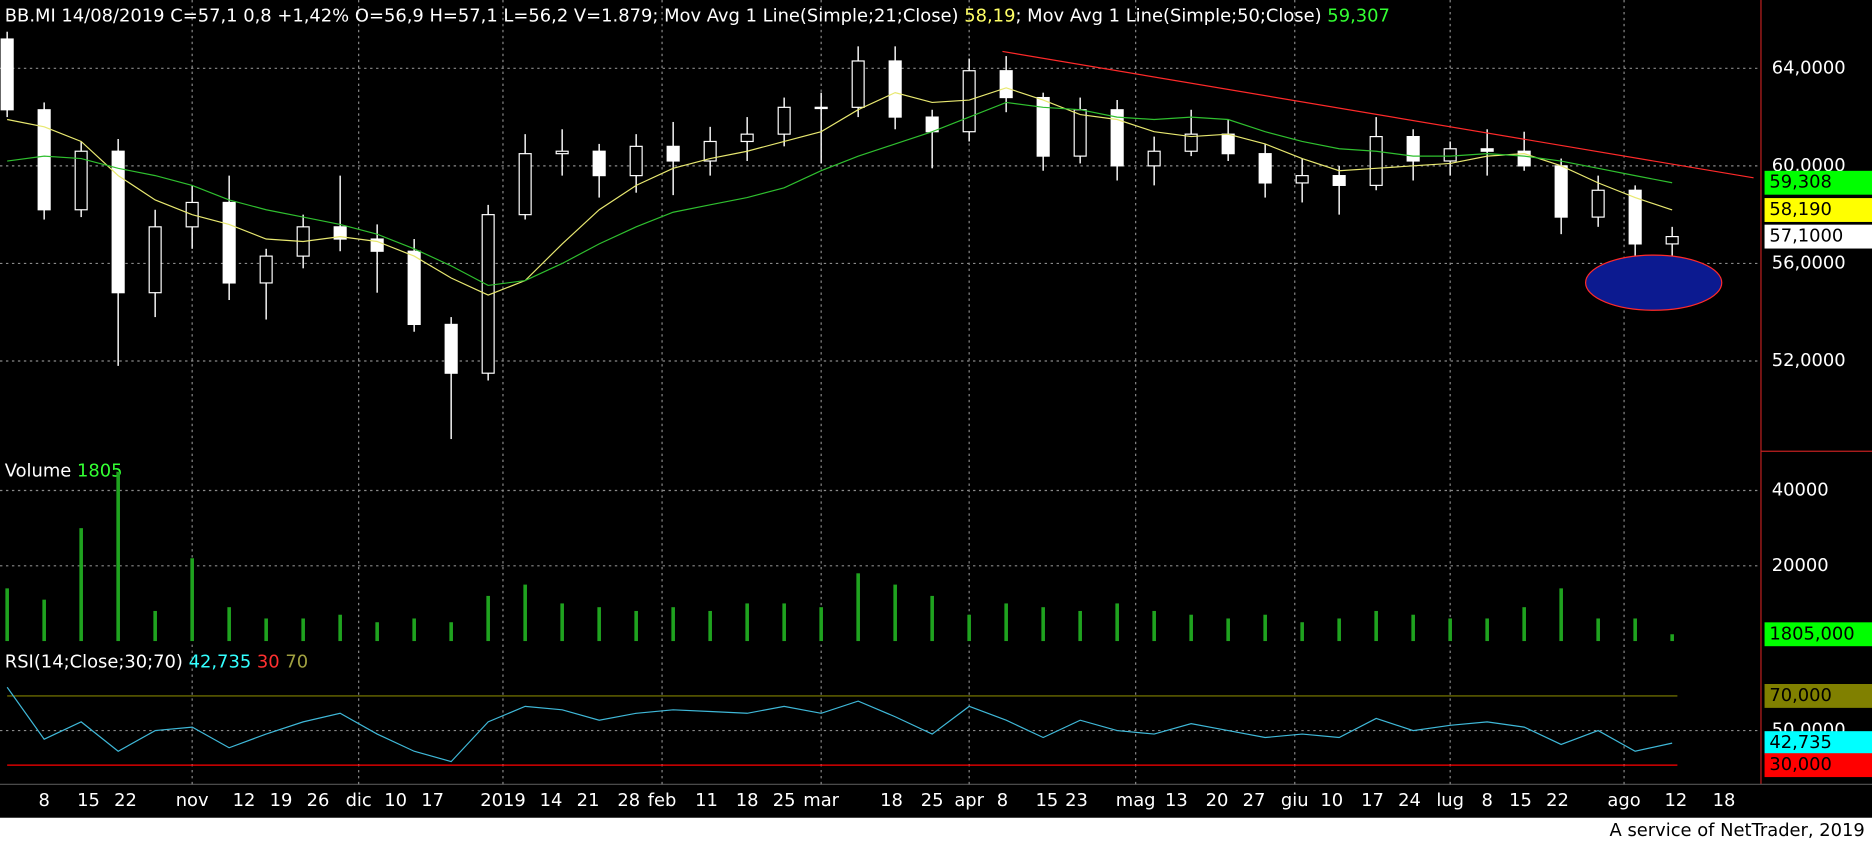  I want to click on x-tick-label: 18, so click(1724, 800).